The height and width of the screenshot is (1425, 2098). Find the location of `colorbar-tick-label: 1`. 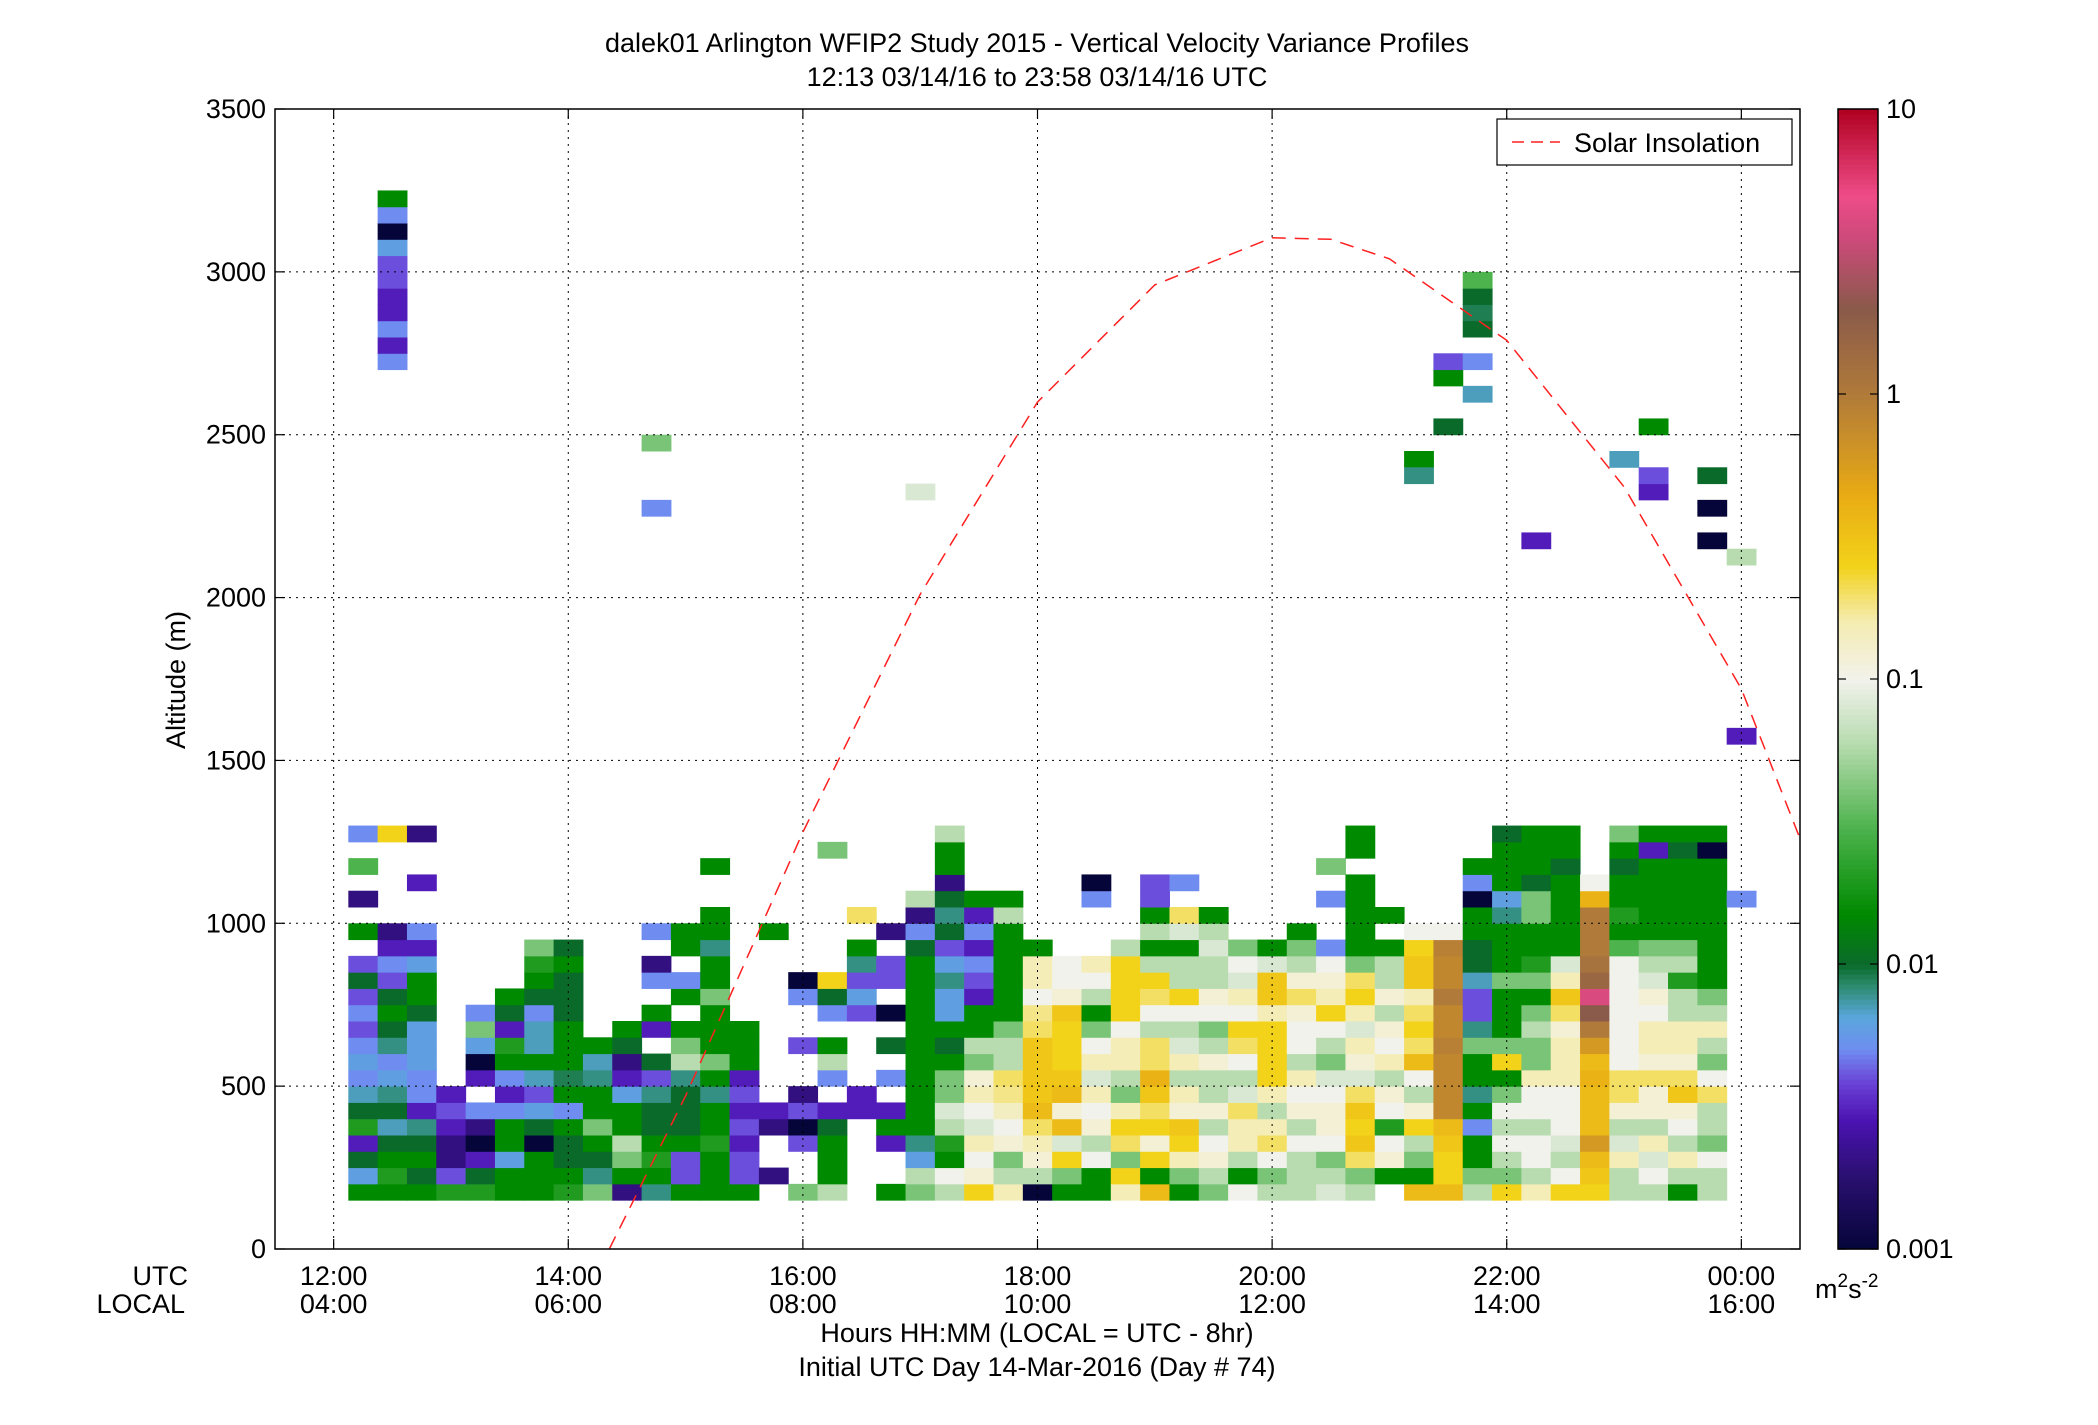

colorbar-tick-label: 1 is located at coordinates (1893, 394).